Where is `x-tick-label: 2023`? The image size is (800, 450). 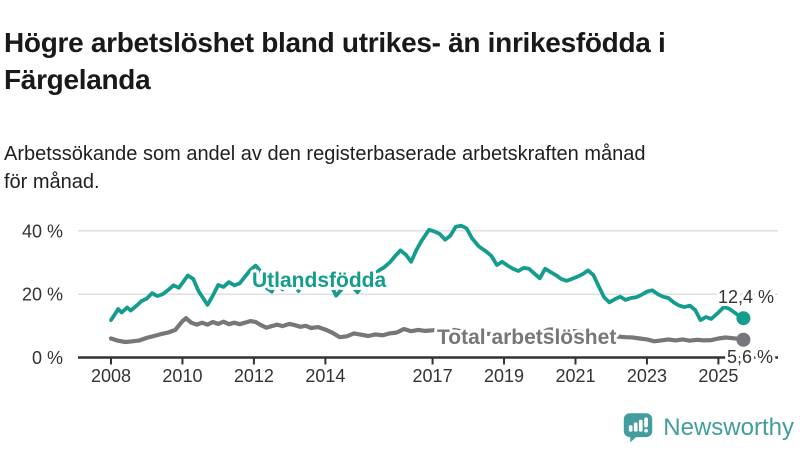 x-tick-label: 2023 is located at coordinates (647, 376).